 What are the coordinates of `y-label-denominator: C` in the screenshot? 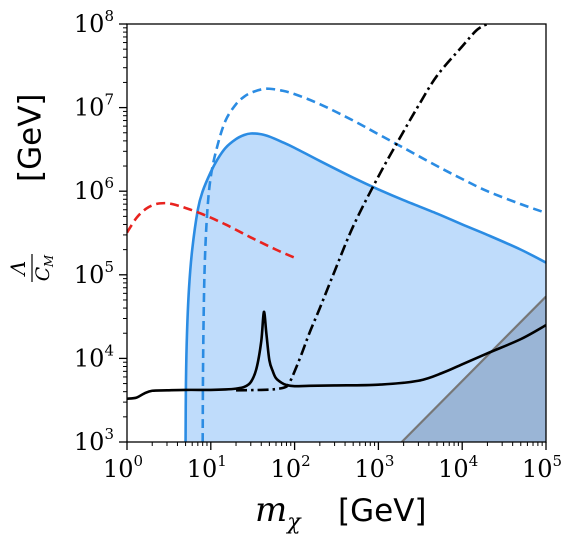 It's located at (43, 273).